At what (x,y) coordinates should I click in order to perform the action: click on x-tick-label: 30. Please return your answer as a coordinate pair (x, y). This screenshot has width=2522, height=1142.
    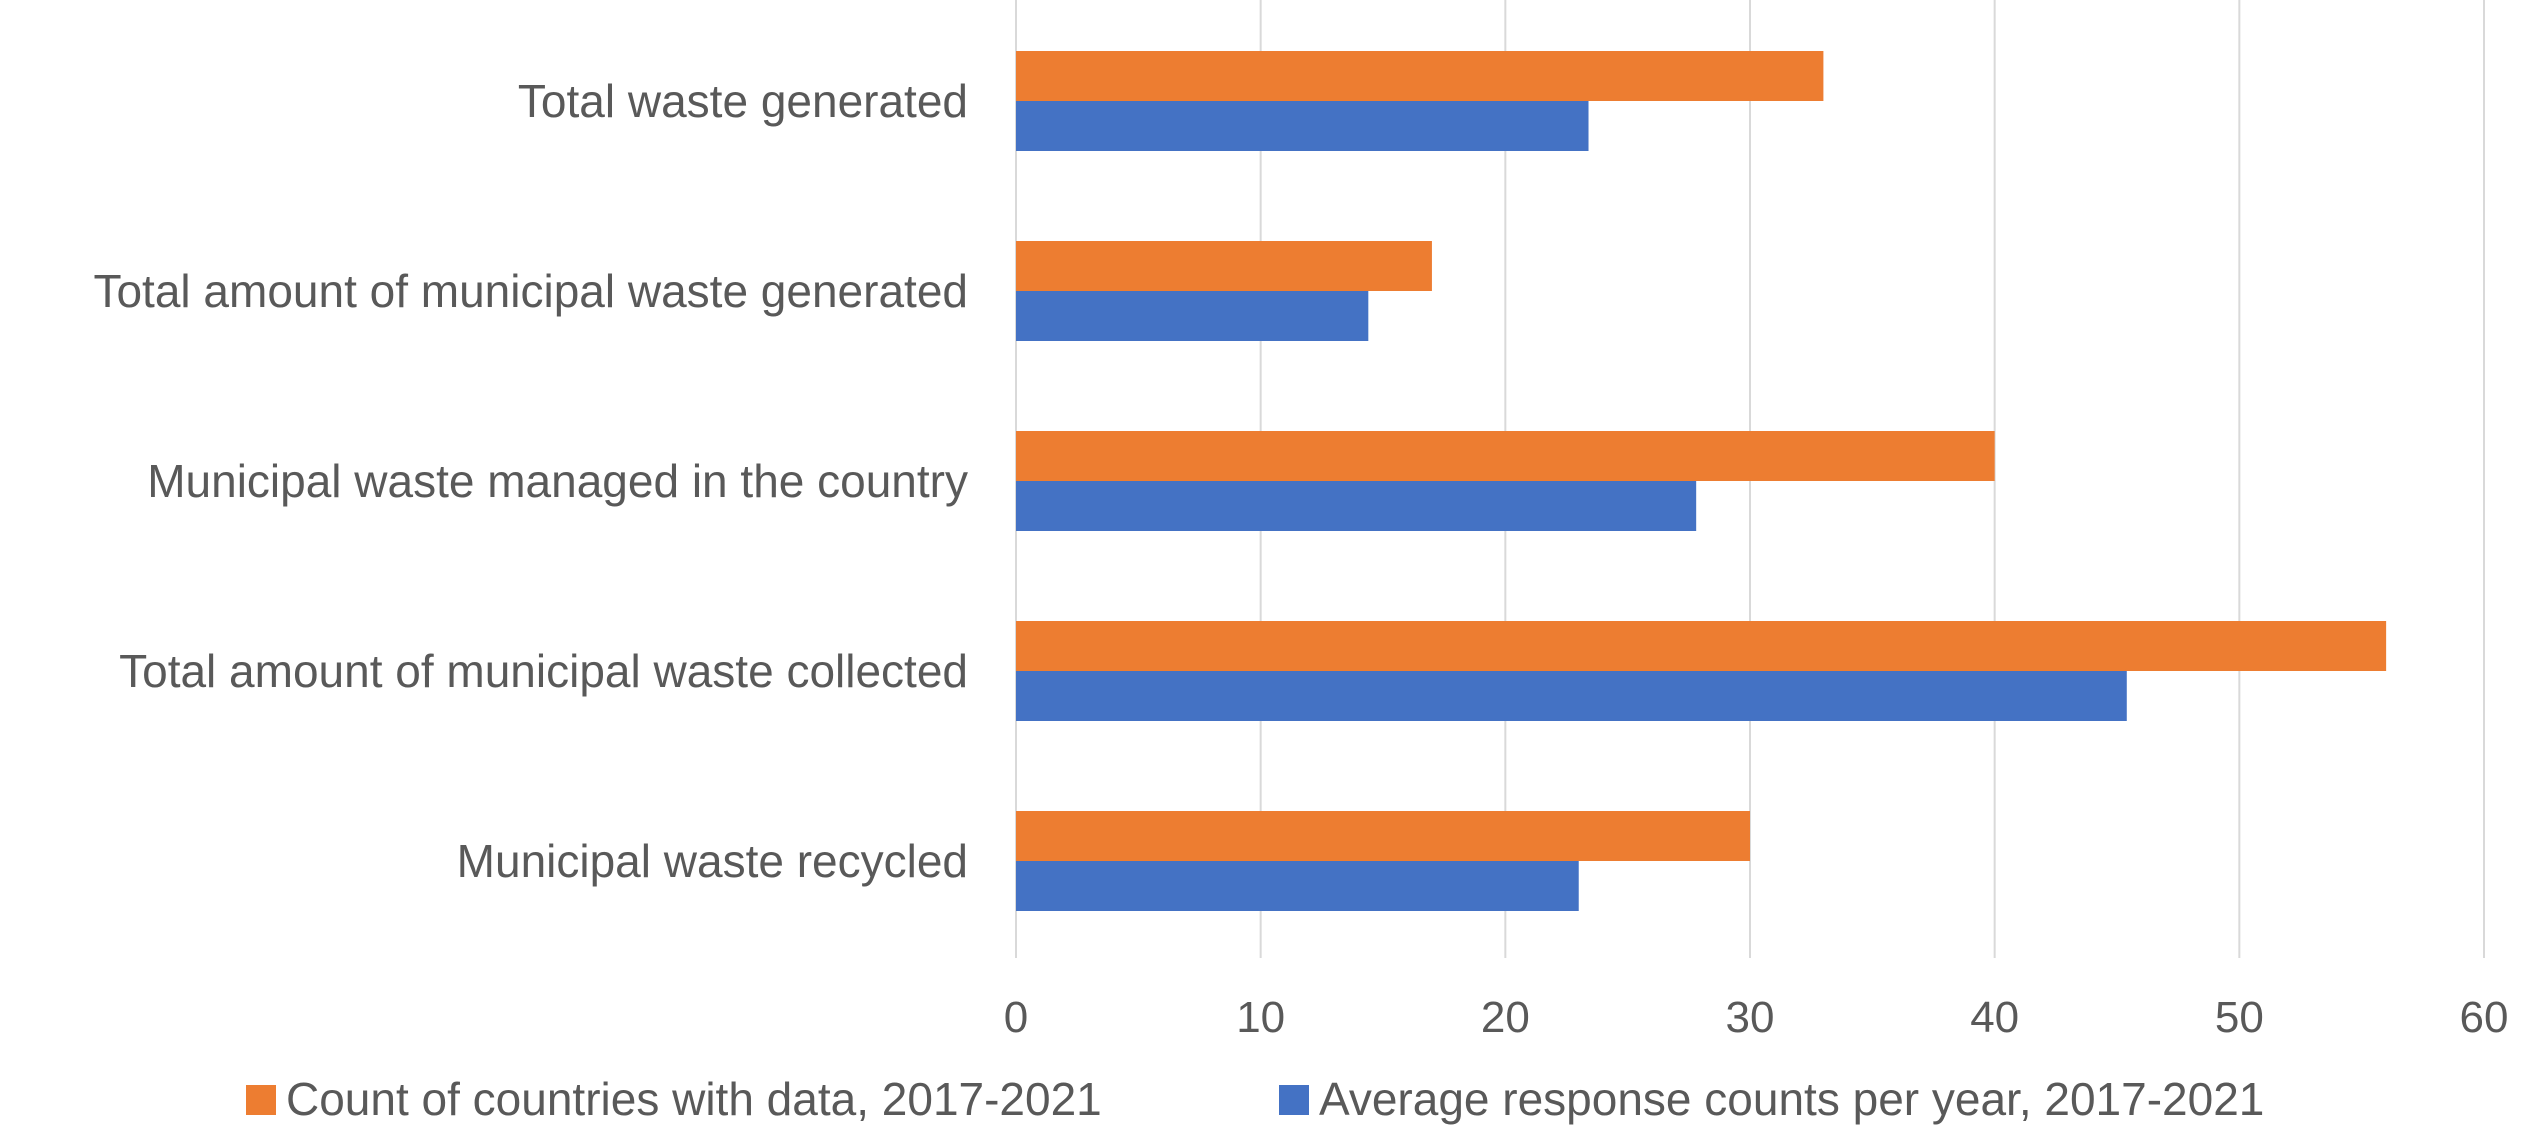
    Looking at the image, I should click on (1750, 1017).